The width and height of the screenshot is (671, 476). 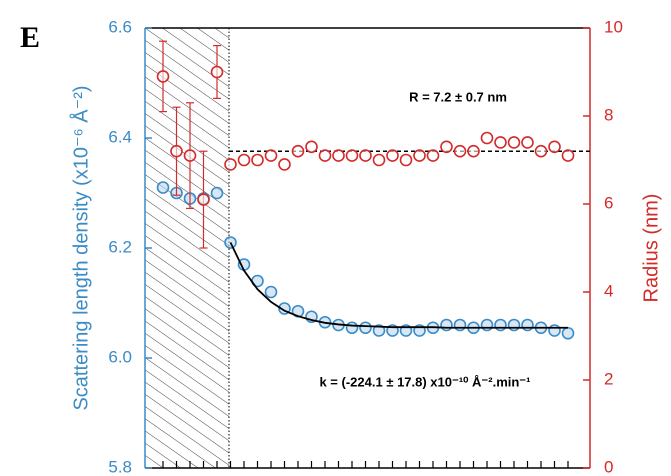 I want to click on y-tick-label: 6.6, so click(x=120, y=26).